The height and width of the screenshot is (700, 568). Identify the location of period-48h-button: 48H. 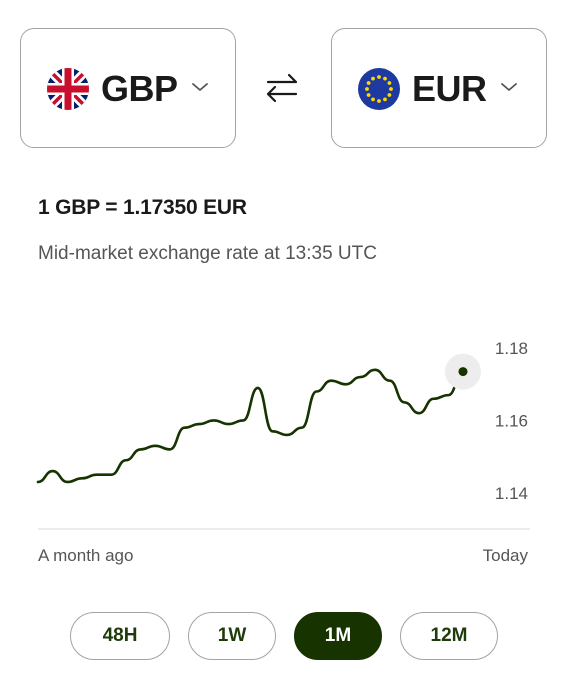
(120, 636).